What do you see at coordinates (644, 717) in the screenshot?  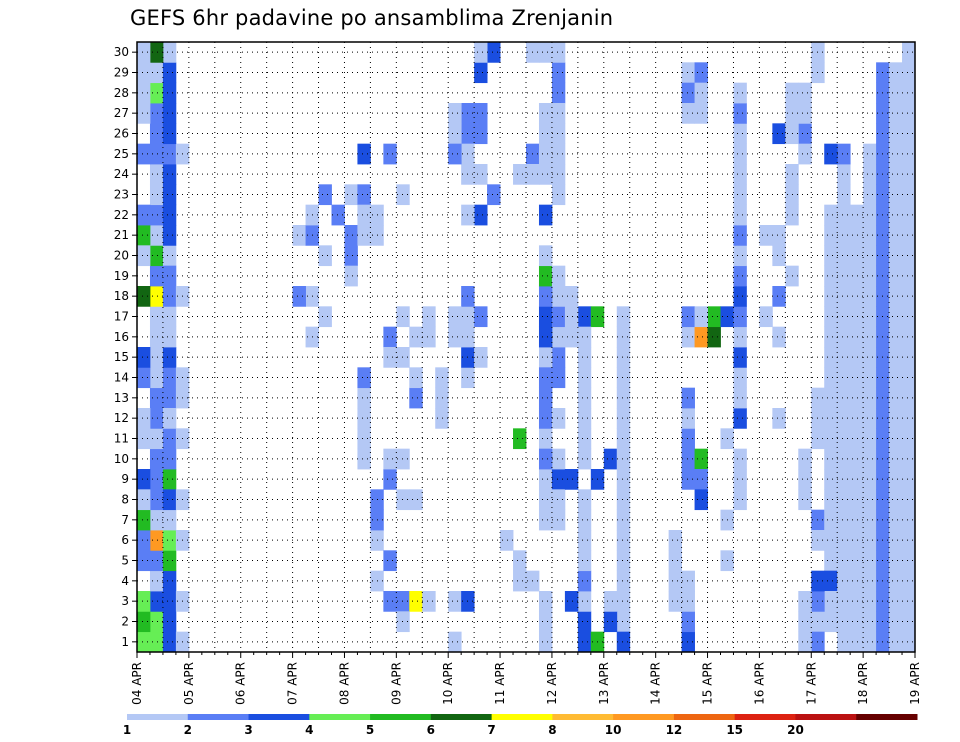 I see `colorbar-swatch` at bounding box center [644, 717].